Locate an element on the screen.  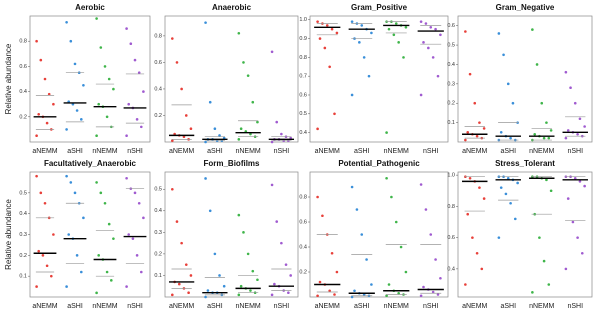
y-tick-label: 0.1 is located at coordinates (451, 123).